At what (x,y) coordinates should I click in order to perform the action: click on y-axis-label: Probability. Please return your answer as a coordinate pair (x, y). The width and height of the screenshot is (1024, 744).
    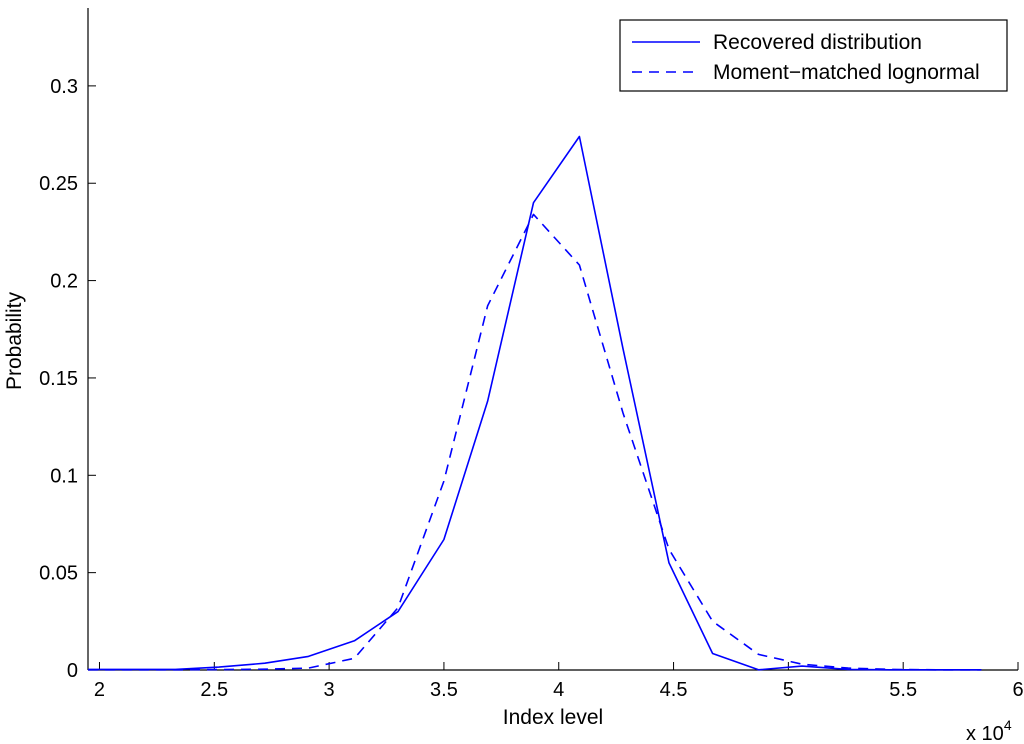
    Looking at the image, I should click on (14, 340).